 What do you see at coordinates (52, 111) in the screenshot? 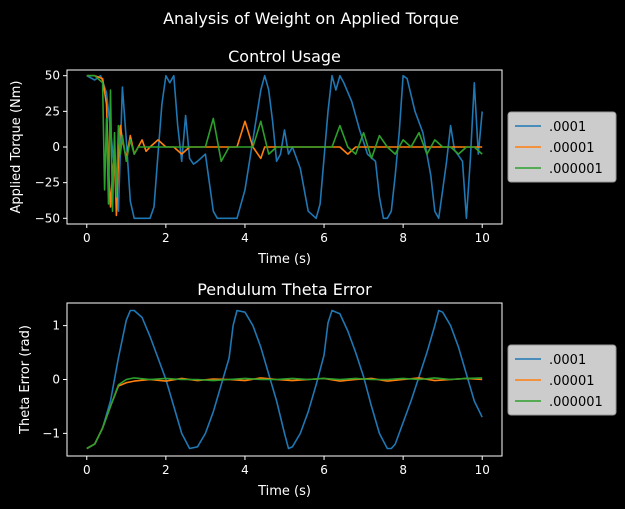
I see `y-tick-label: 25` at bounding box center [52, 111].